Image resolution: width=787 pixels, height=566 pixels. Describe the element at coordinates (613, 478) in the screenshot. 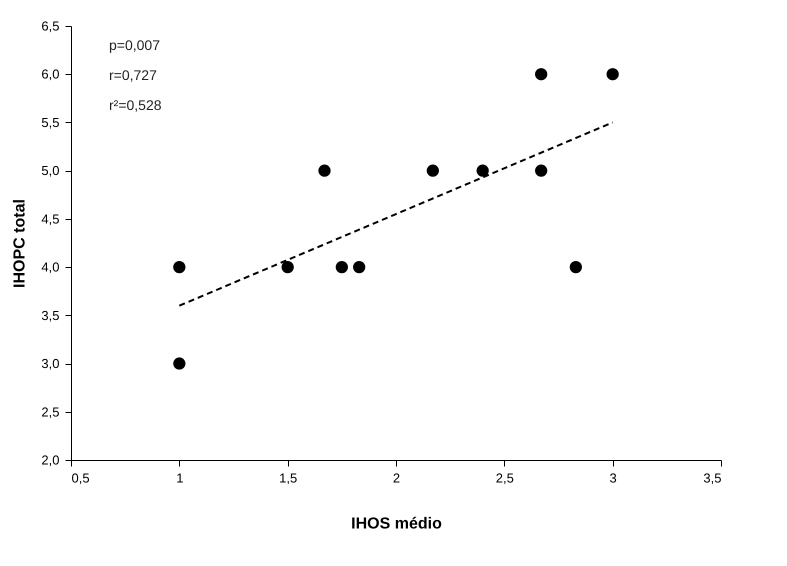

I see `x-tick-label: 3` at that location.